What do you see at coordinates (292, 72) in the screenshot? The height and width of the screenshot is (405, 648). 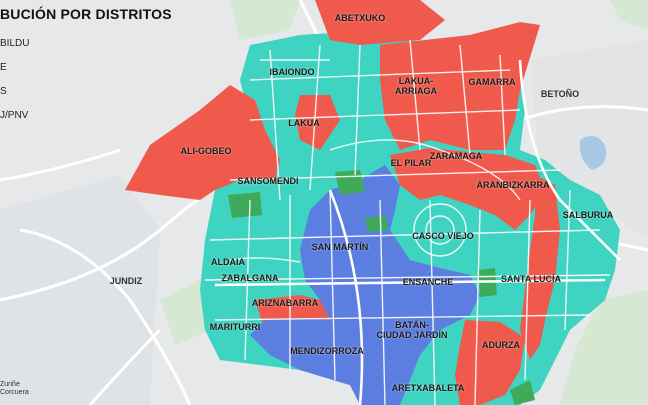 I see `district-label-ibaiondo: IBAIONDO` at bounding box center [292, 72].